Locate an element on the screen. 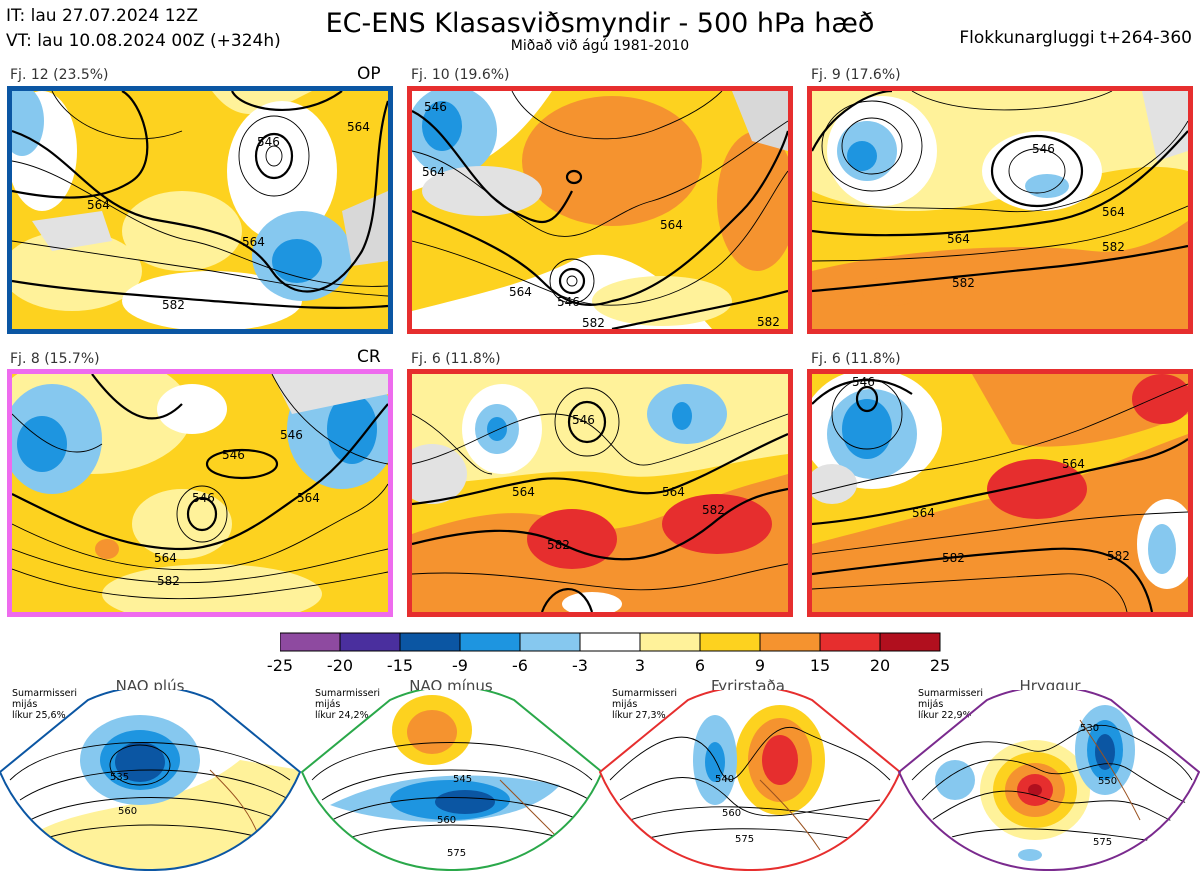 The height and width of the screenshot is (871, 1200). regime-3-info: Sumarmisseri mijás líkur 27,3% is located at coordinates (645, 704).